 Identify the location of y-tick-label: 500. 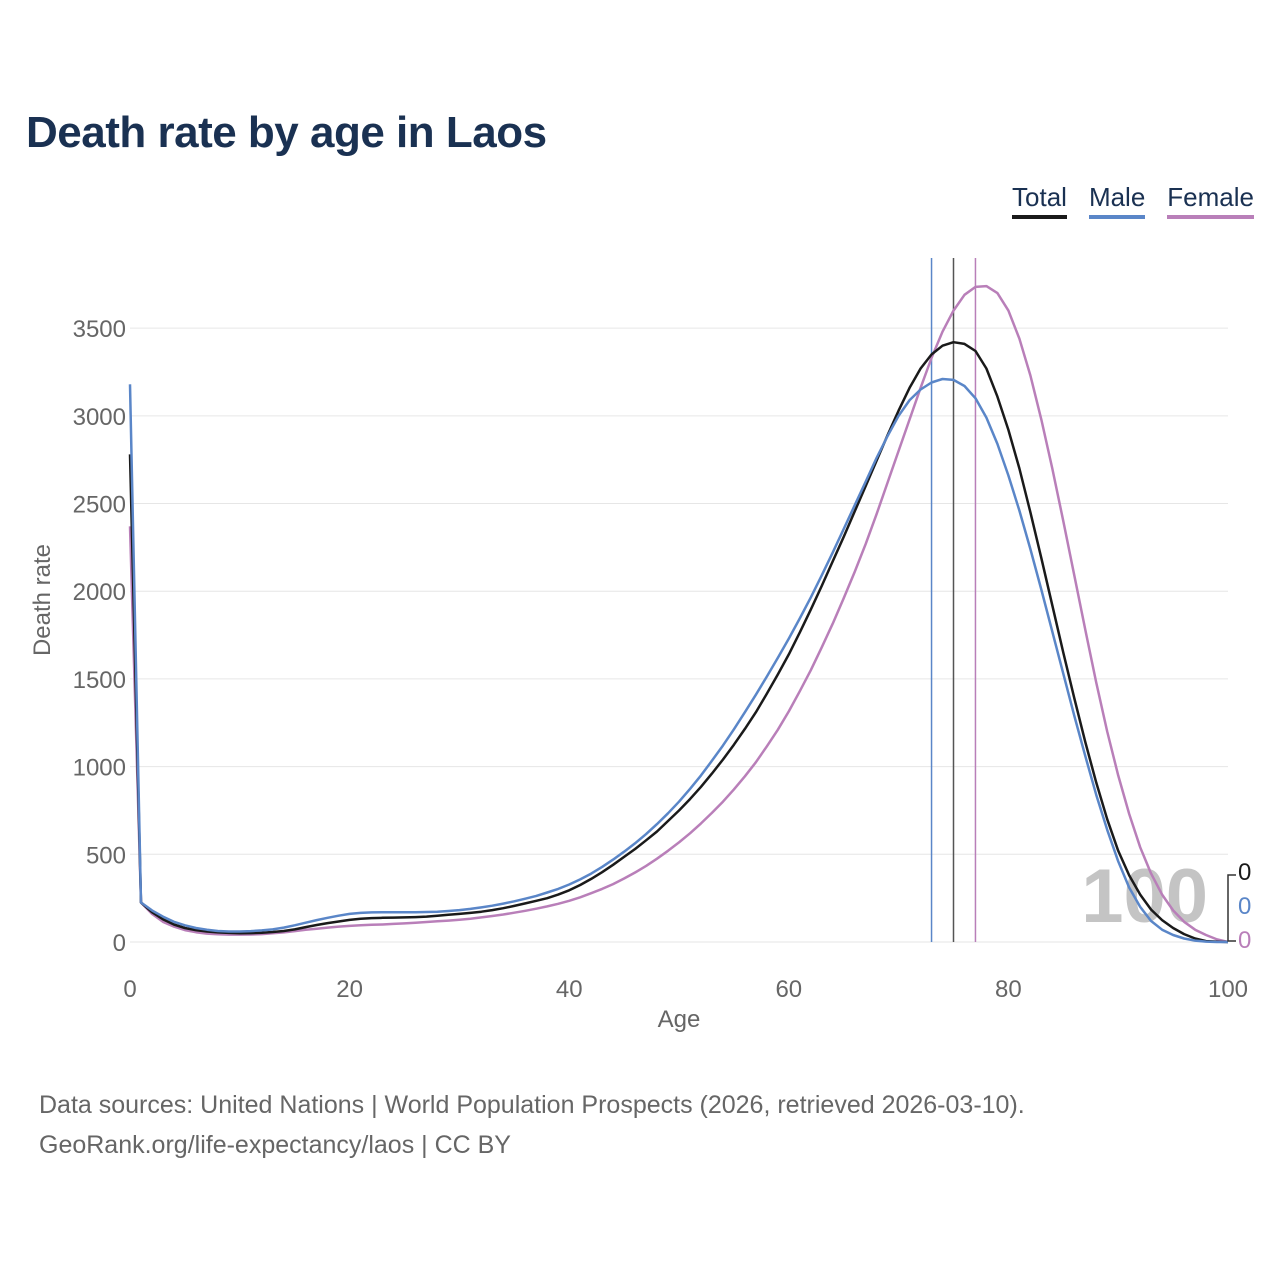
(106, 855).